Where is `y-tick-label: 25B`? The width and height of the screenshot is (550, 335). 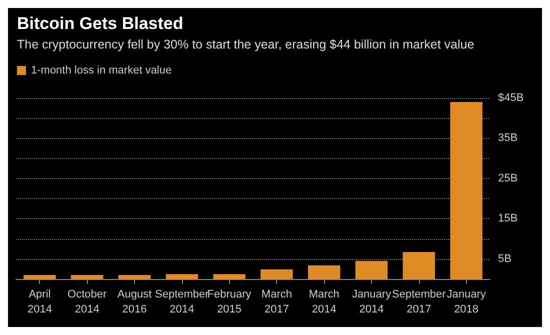
y-tick-label: 25B is located at coordinates (508, 178).